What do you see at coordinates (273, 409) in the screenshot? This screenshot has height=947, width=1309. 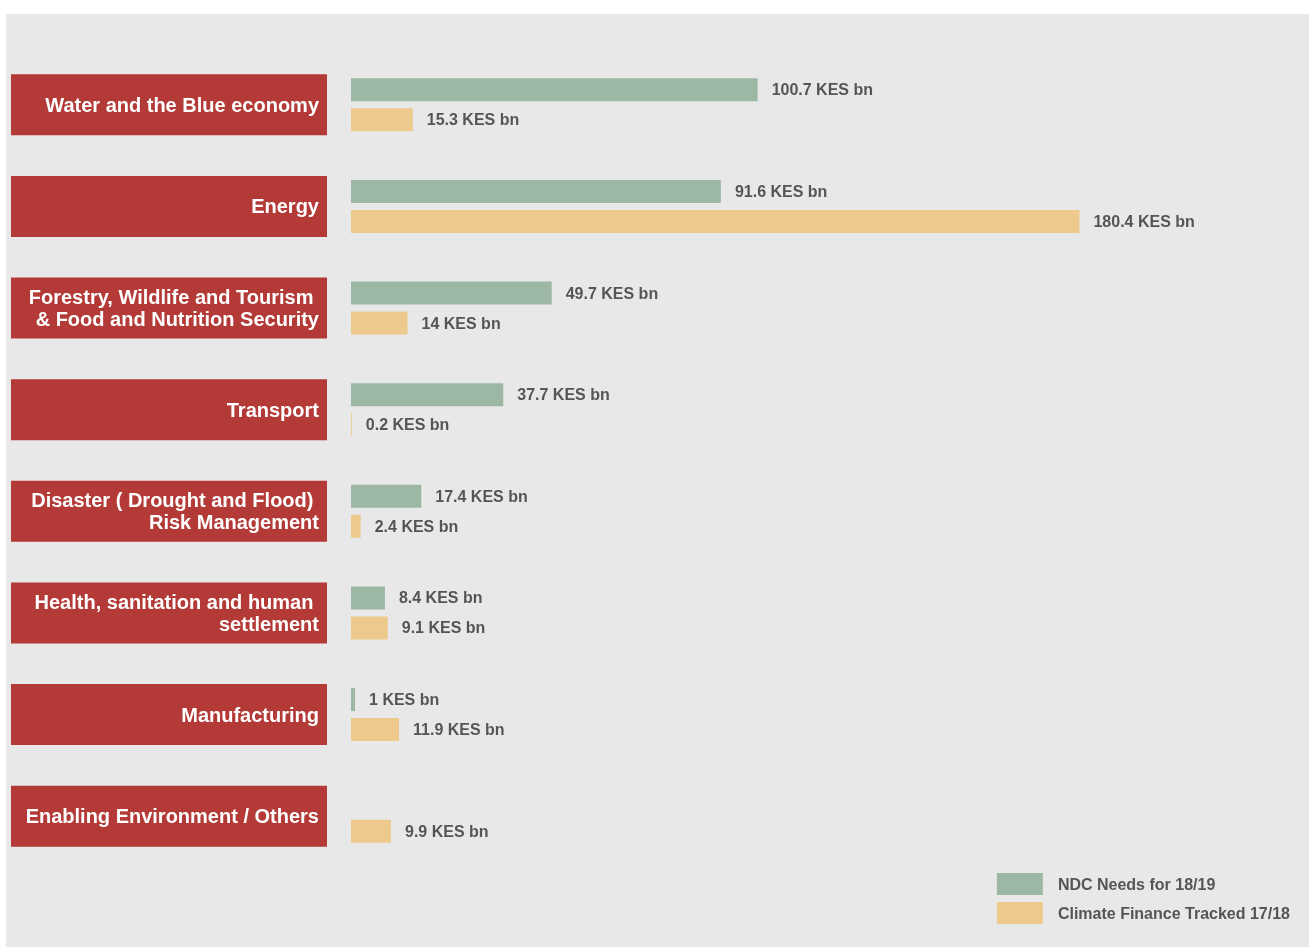 I see `y-tick-label: Transport` at bounding box center [273, 409].